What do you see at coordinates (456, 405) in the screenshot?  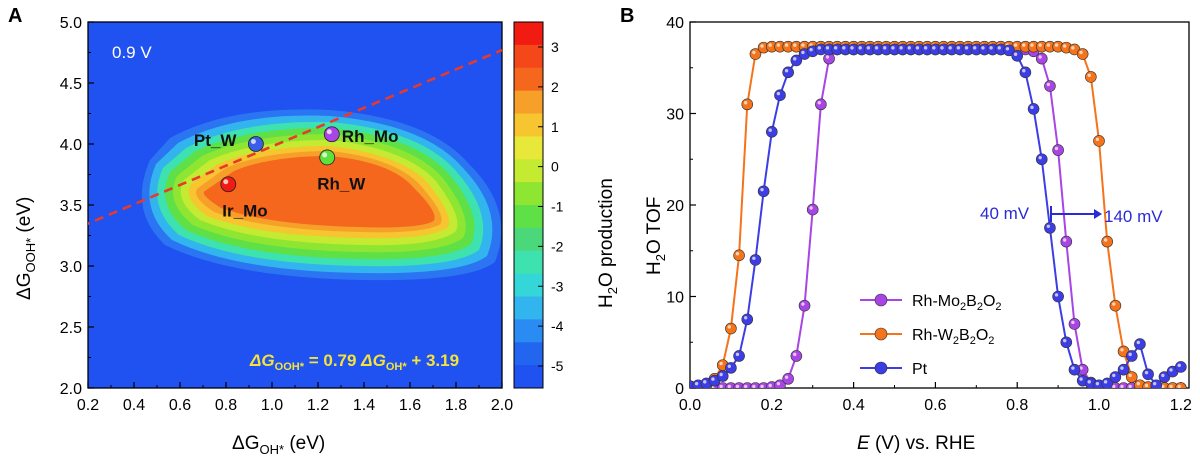 I see `x-tick-label-a: 1.8` at bounding box center [456, 405].